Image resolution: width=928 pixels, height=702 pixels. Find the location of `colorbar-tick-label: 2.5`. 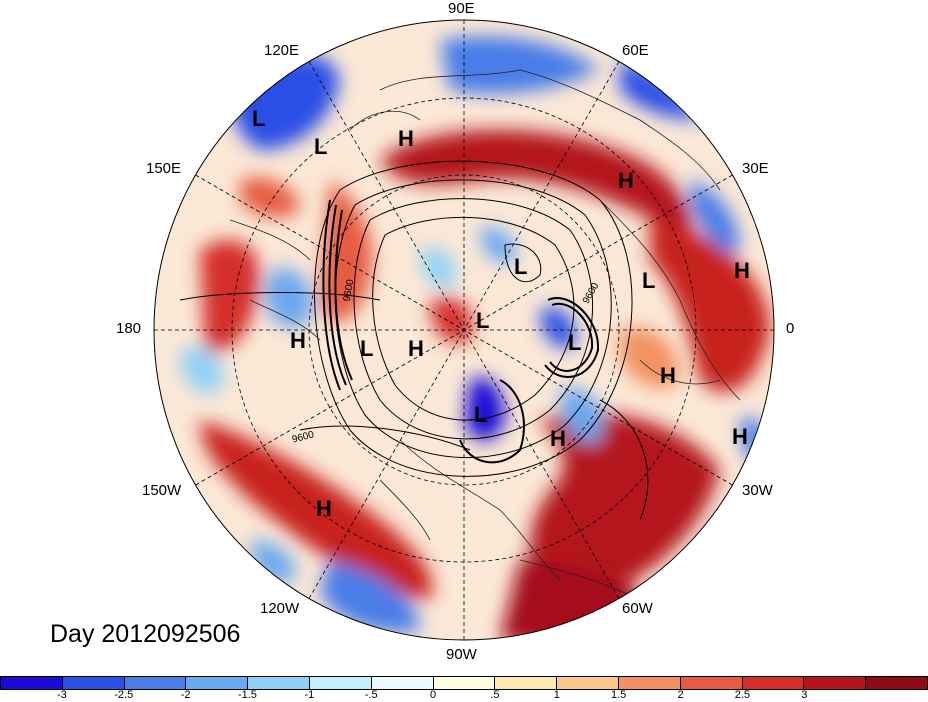

colorbar-tick-label: 2.5 is located at coordinates (742, 695).